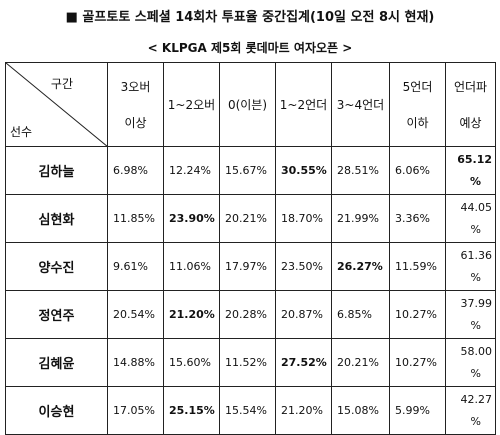 The image size is (500, 435). What do you see at coordinates (303, 170) in the screenshot?
I see `rate-cell: 30.55%` at bounding box center [303, 170].